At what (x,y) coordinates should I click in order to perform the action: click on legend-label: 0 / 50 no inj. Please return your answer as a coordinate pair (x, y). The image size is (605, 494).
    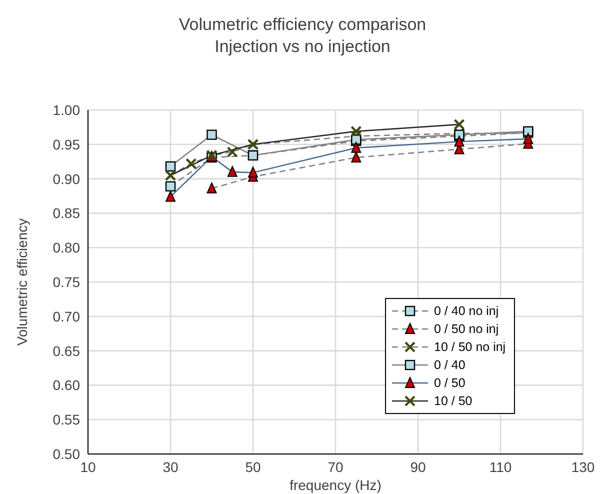
    Looking at the image, I should click on (466, 329).